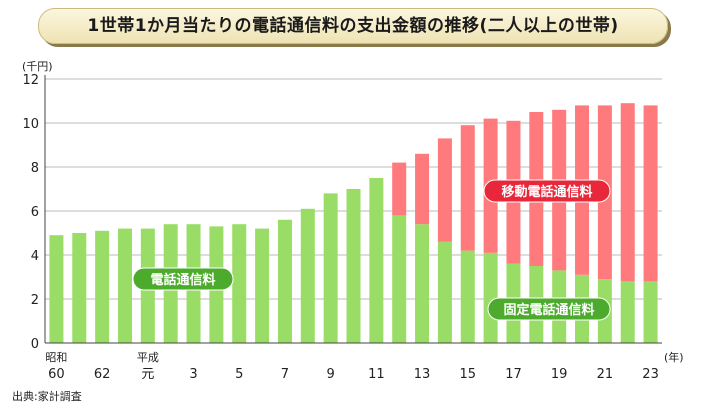 This screenshot has height=409, width=710. Describe the element at coordinates (513, 374) in the screenshot. I see `x-tick-label: 17` at that location.